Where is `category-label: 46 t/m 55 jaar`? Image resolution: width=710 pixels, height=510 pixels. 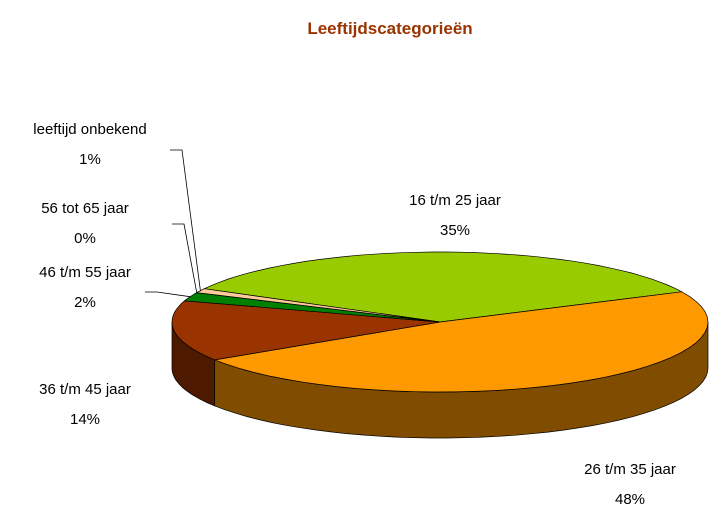 category-label: 46 t/m 55 jaar is located at coordinates (85, 272).